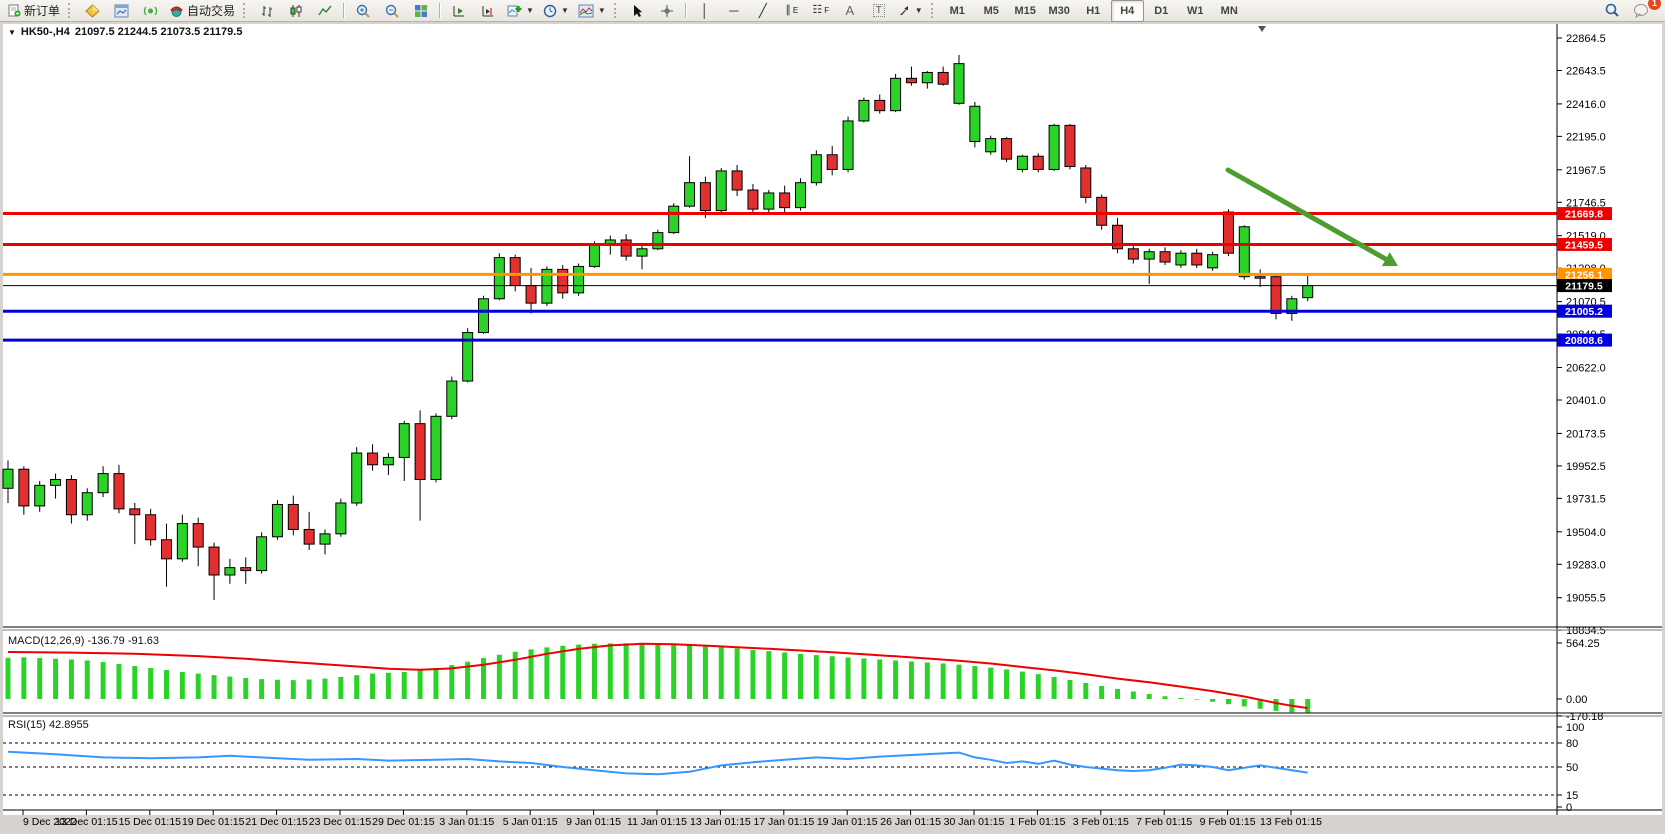 The image size is (1665, 834). What do you see at coordinates (325, 11) in the screenshot?
I see `line-chart-button` at bounding box center [325, 11].